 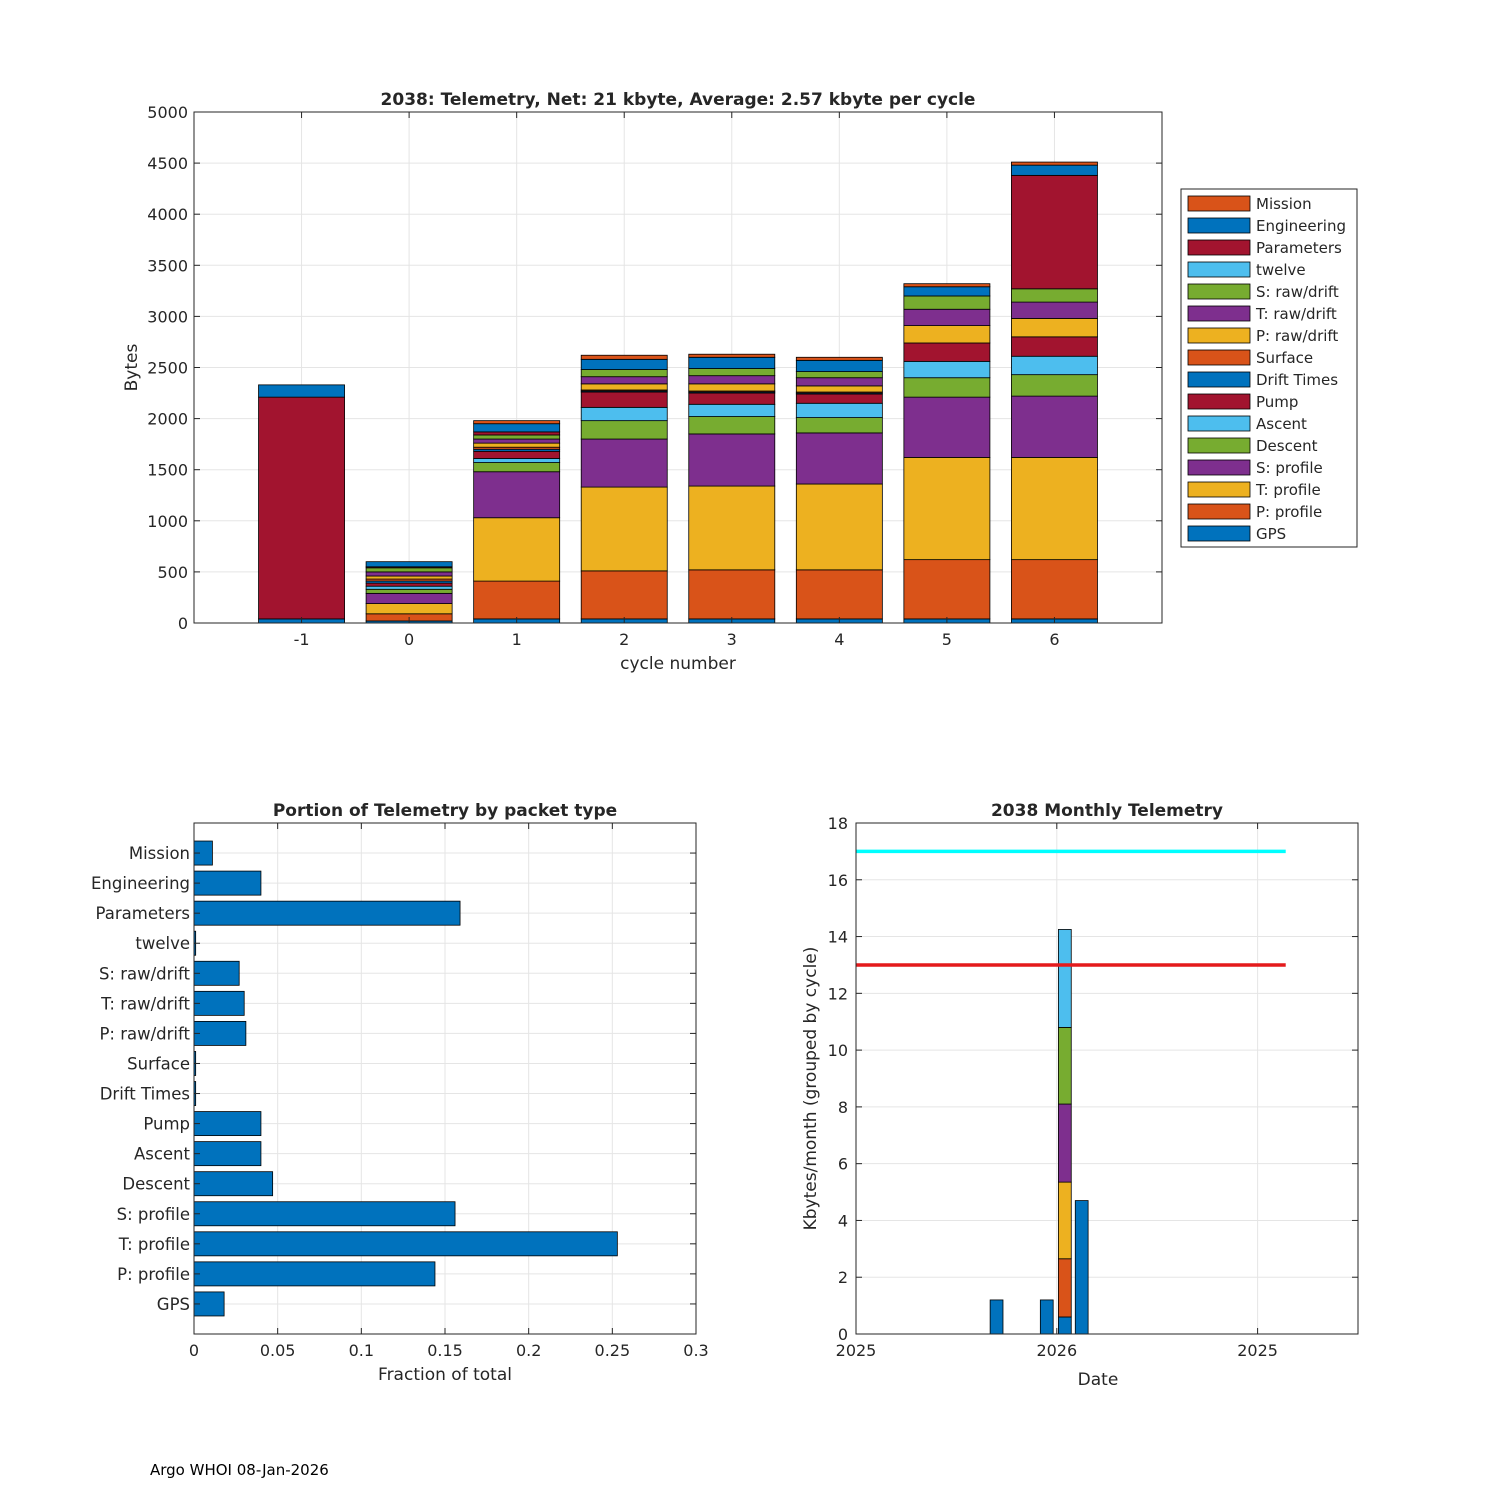 What do you see at coordinates (132, 368) in the screenshot?
I see `chart1-ylabel: Bytes` at bounding box center [132, 368].